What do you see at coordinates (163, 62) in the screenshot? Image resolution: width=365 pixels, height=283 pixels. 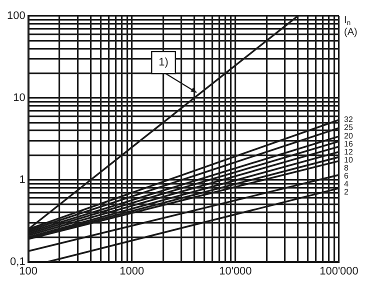 I see `annotation: 1)` at bounding box center [163, 62].